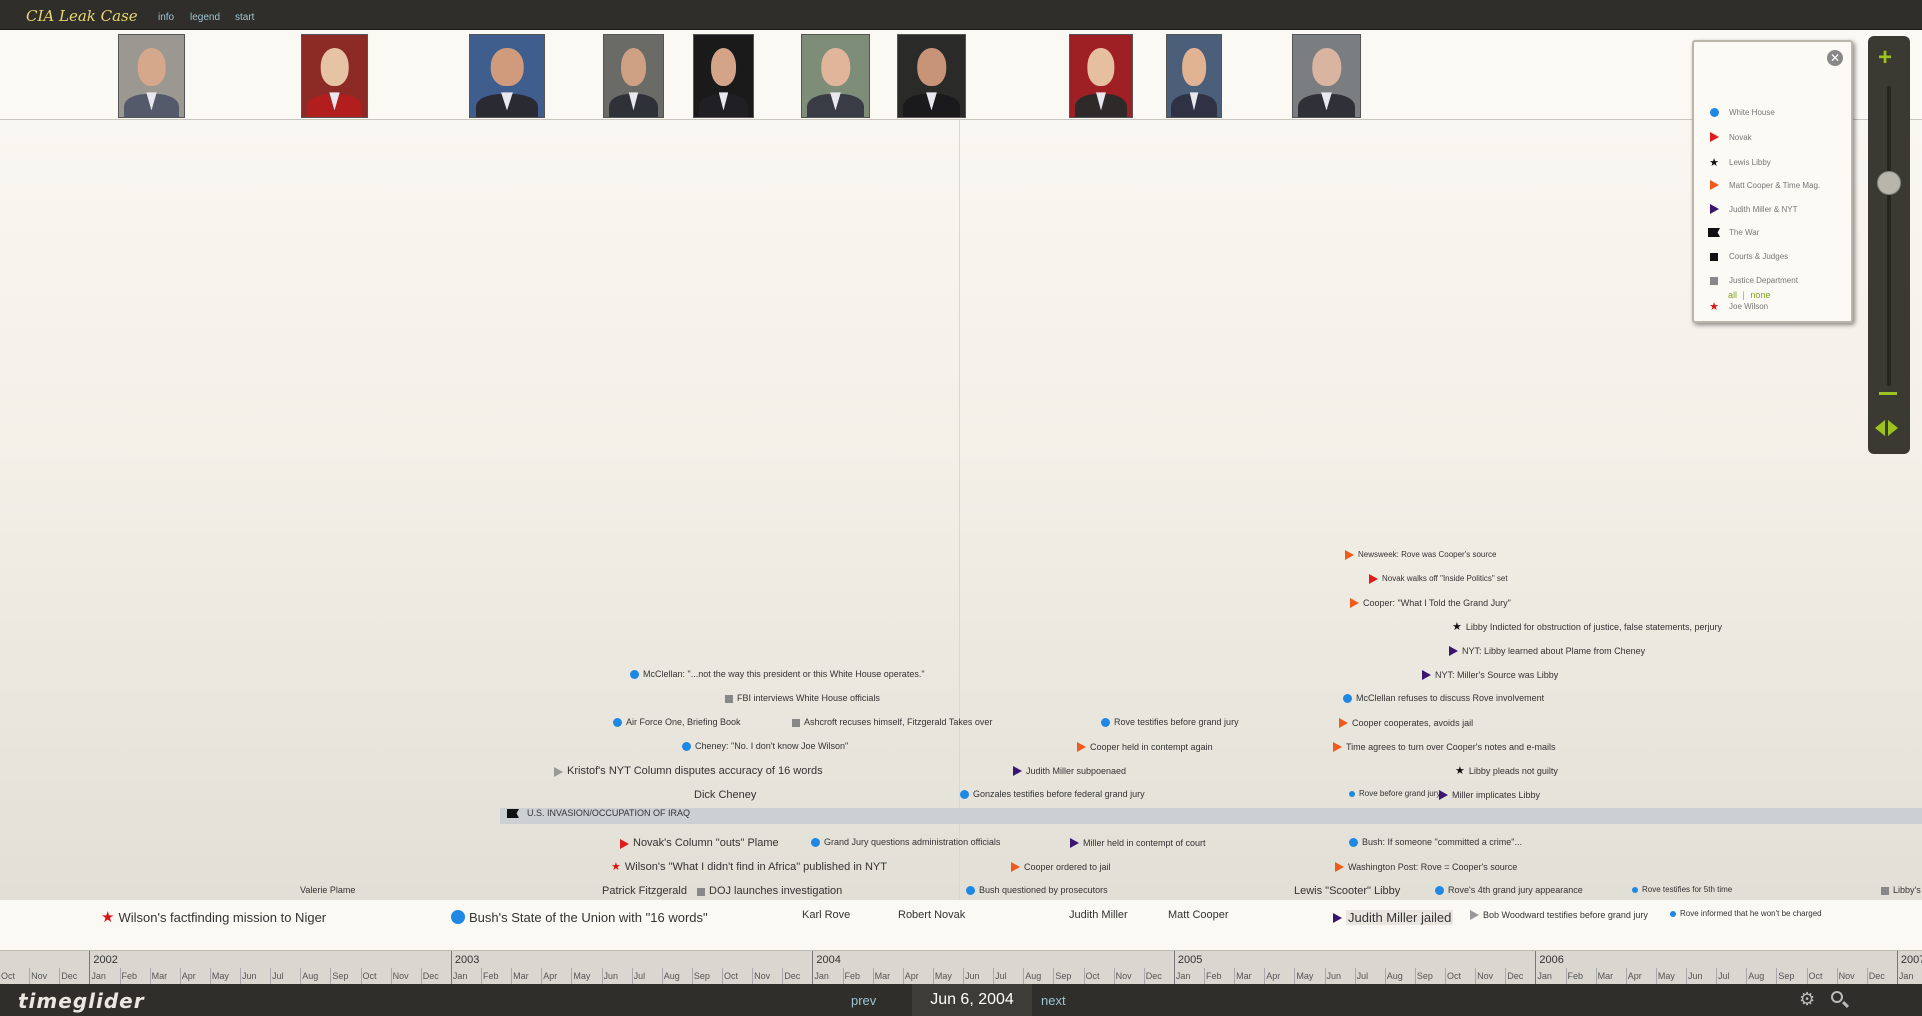 Image resolution: width=1922 pixels, height=1016 pixels. Describe the element at coordinates (1490, 675) in the screenshot. I see `timeline-event: NYT: Miller's Source was Libby` at that location.